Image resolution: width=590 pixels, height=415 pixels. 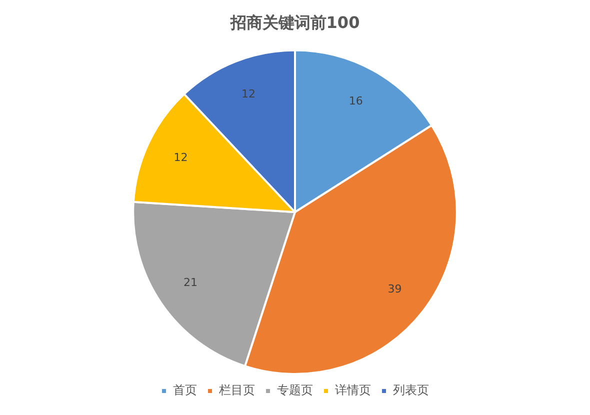 I want to click on legend-label: 栏目页, so click(x=236, y=390).